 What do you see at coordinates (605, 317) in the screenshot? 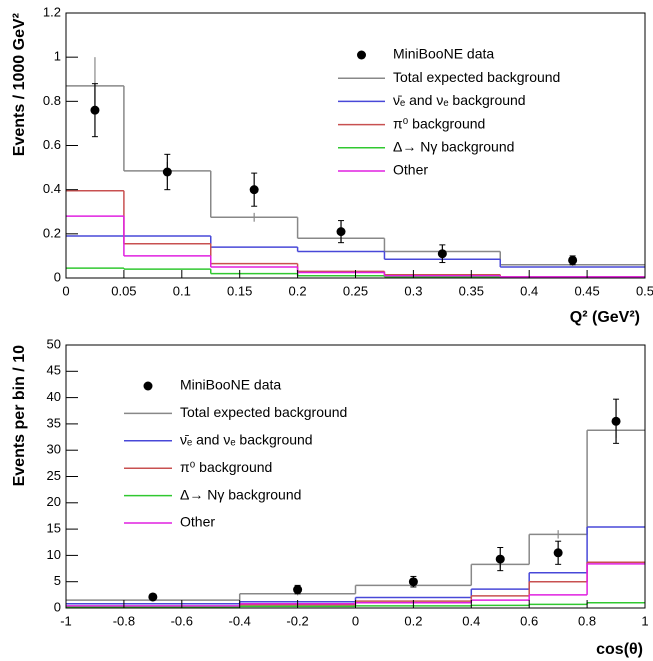
I see `x-axis-label: Q² (GeV²)` at bounding box center [605, 317].